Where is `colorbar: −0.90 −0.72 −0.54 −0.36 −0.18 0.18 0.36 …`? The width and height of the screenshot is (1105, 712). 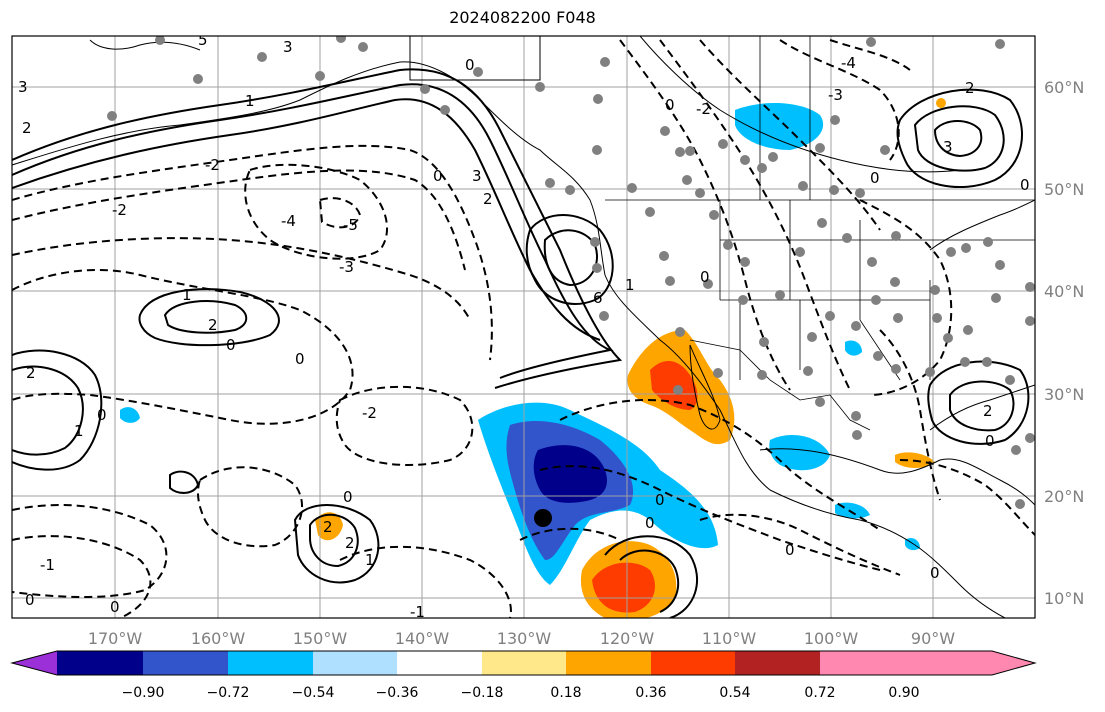
colorbar: −0.90 −0.72 −0.54 −0.36 −0.18 0.18 0.36 … is located at coordinates (523, 675).